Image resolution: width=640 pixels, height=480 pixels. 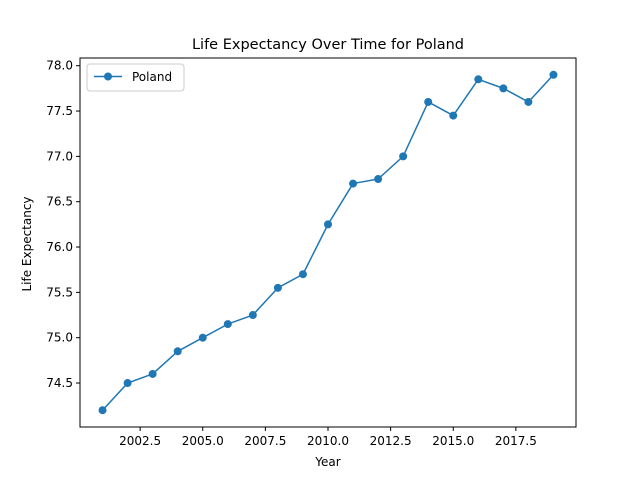 What do you see at coordinates (453, 441) in the screenshot?
I see `x-tick-label: 2015.0` at bounding box center [453, 441].